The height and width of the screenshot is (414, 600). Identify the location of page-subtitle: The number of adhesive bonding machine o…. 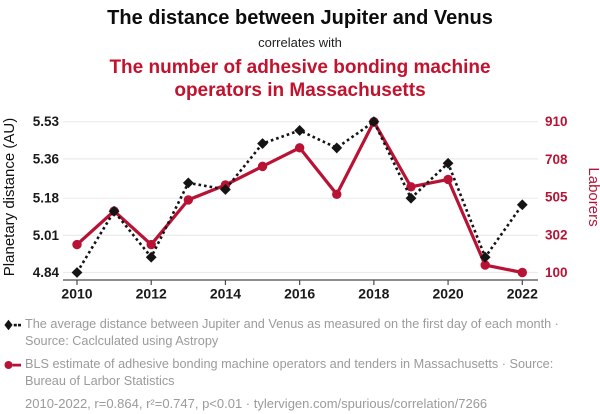
(300, 79).